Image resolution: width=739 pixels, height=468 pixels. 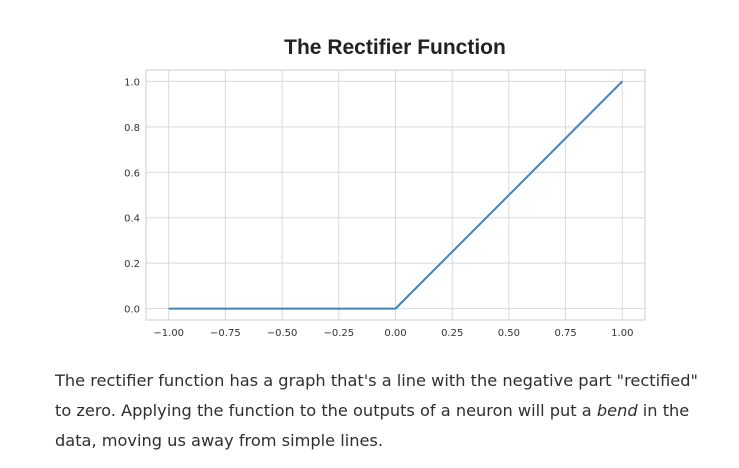 What do you see at coordinates (132, 173) in the screenshot?
I see `y-tick-label: 0.6` at bounding box center [132, 173].